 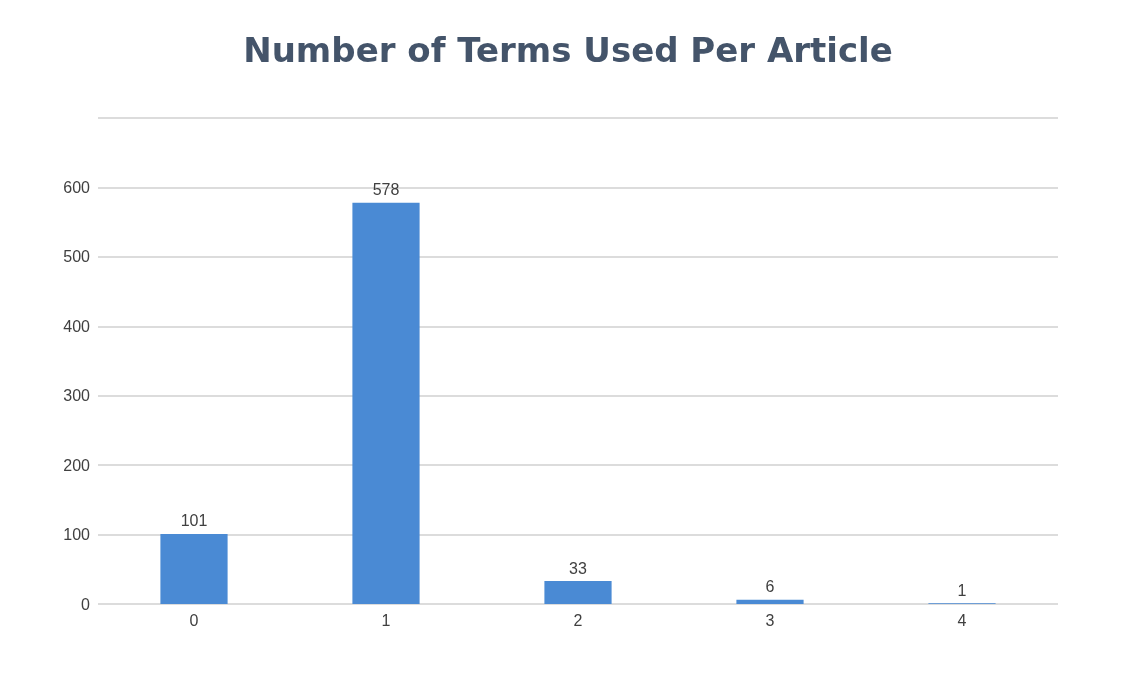 I want to click on y-tick-label: 600, so click(x=77, y=187).